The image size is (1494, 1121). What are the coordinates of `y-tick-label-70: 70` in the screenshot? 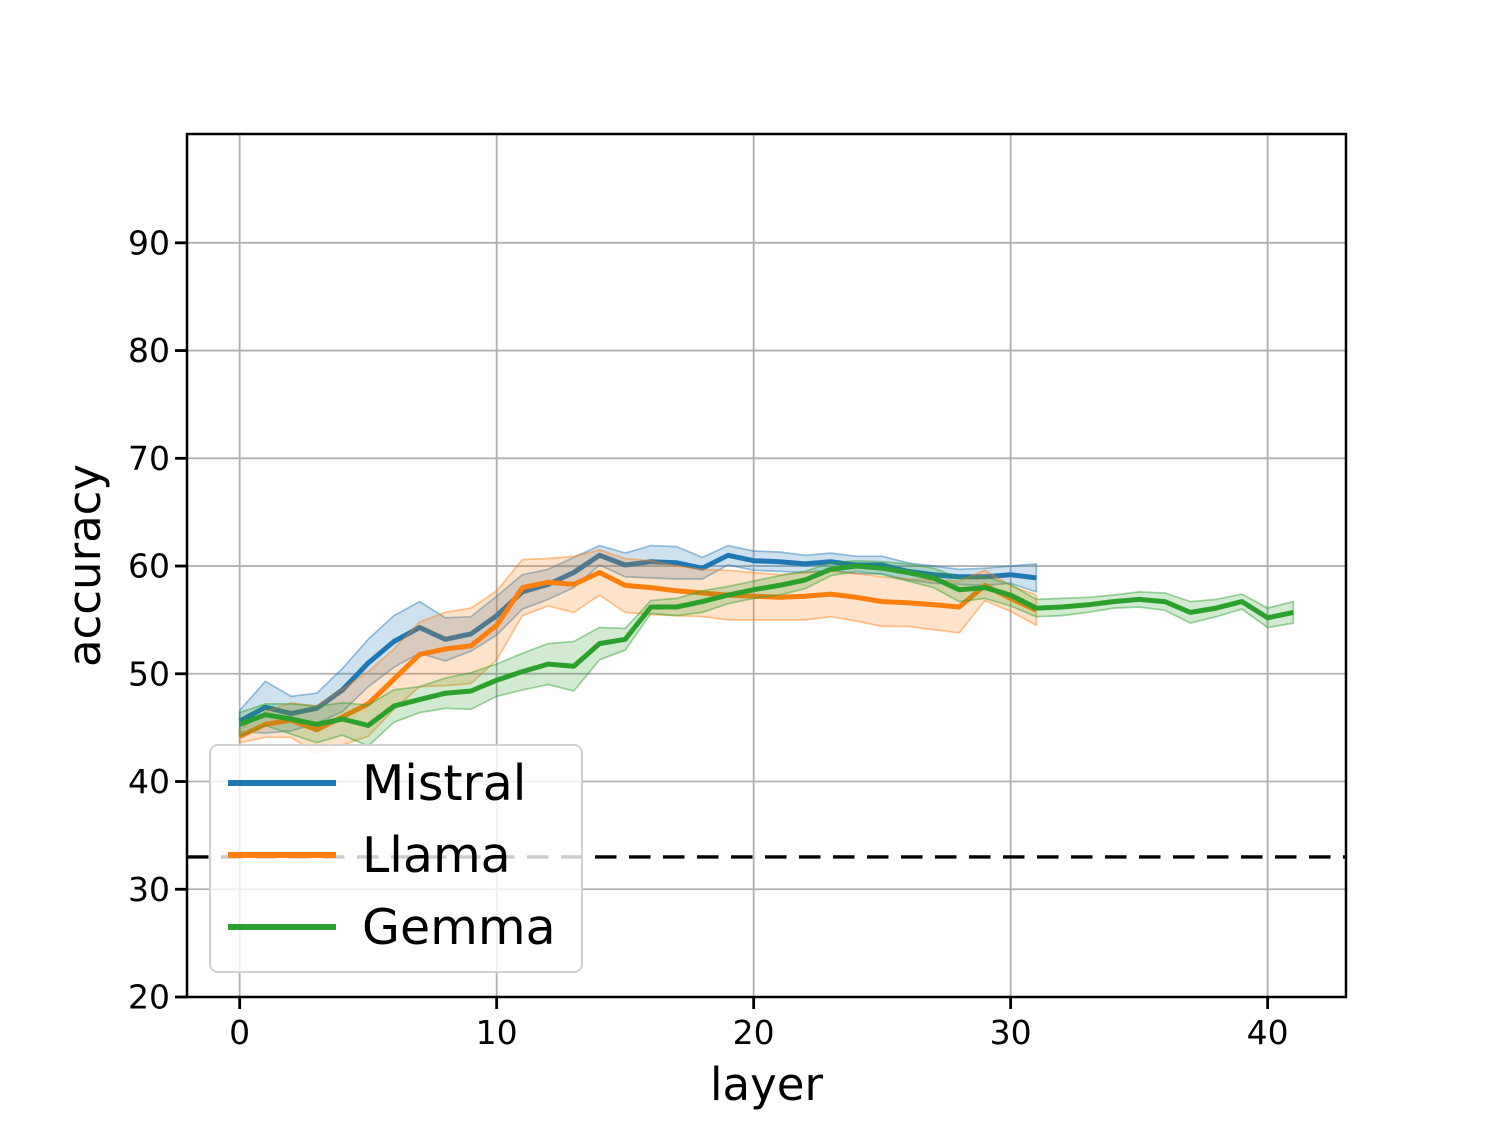 It's located at (149, 458).